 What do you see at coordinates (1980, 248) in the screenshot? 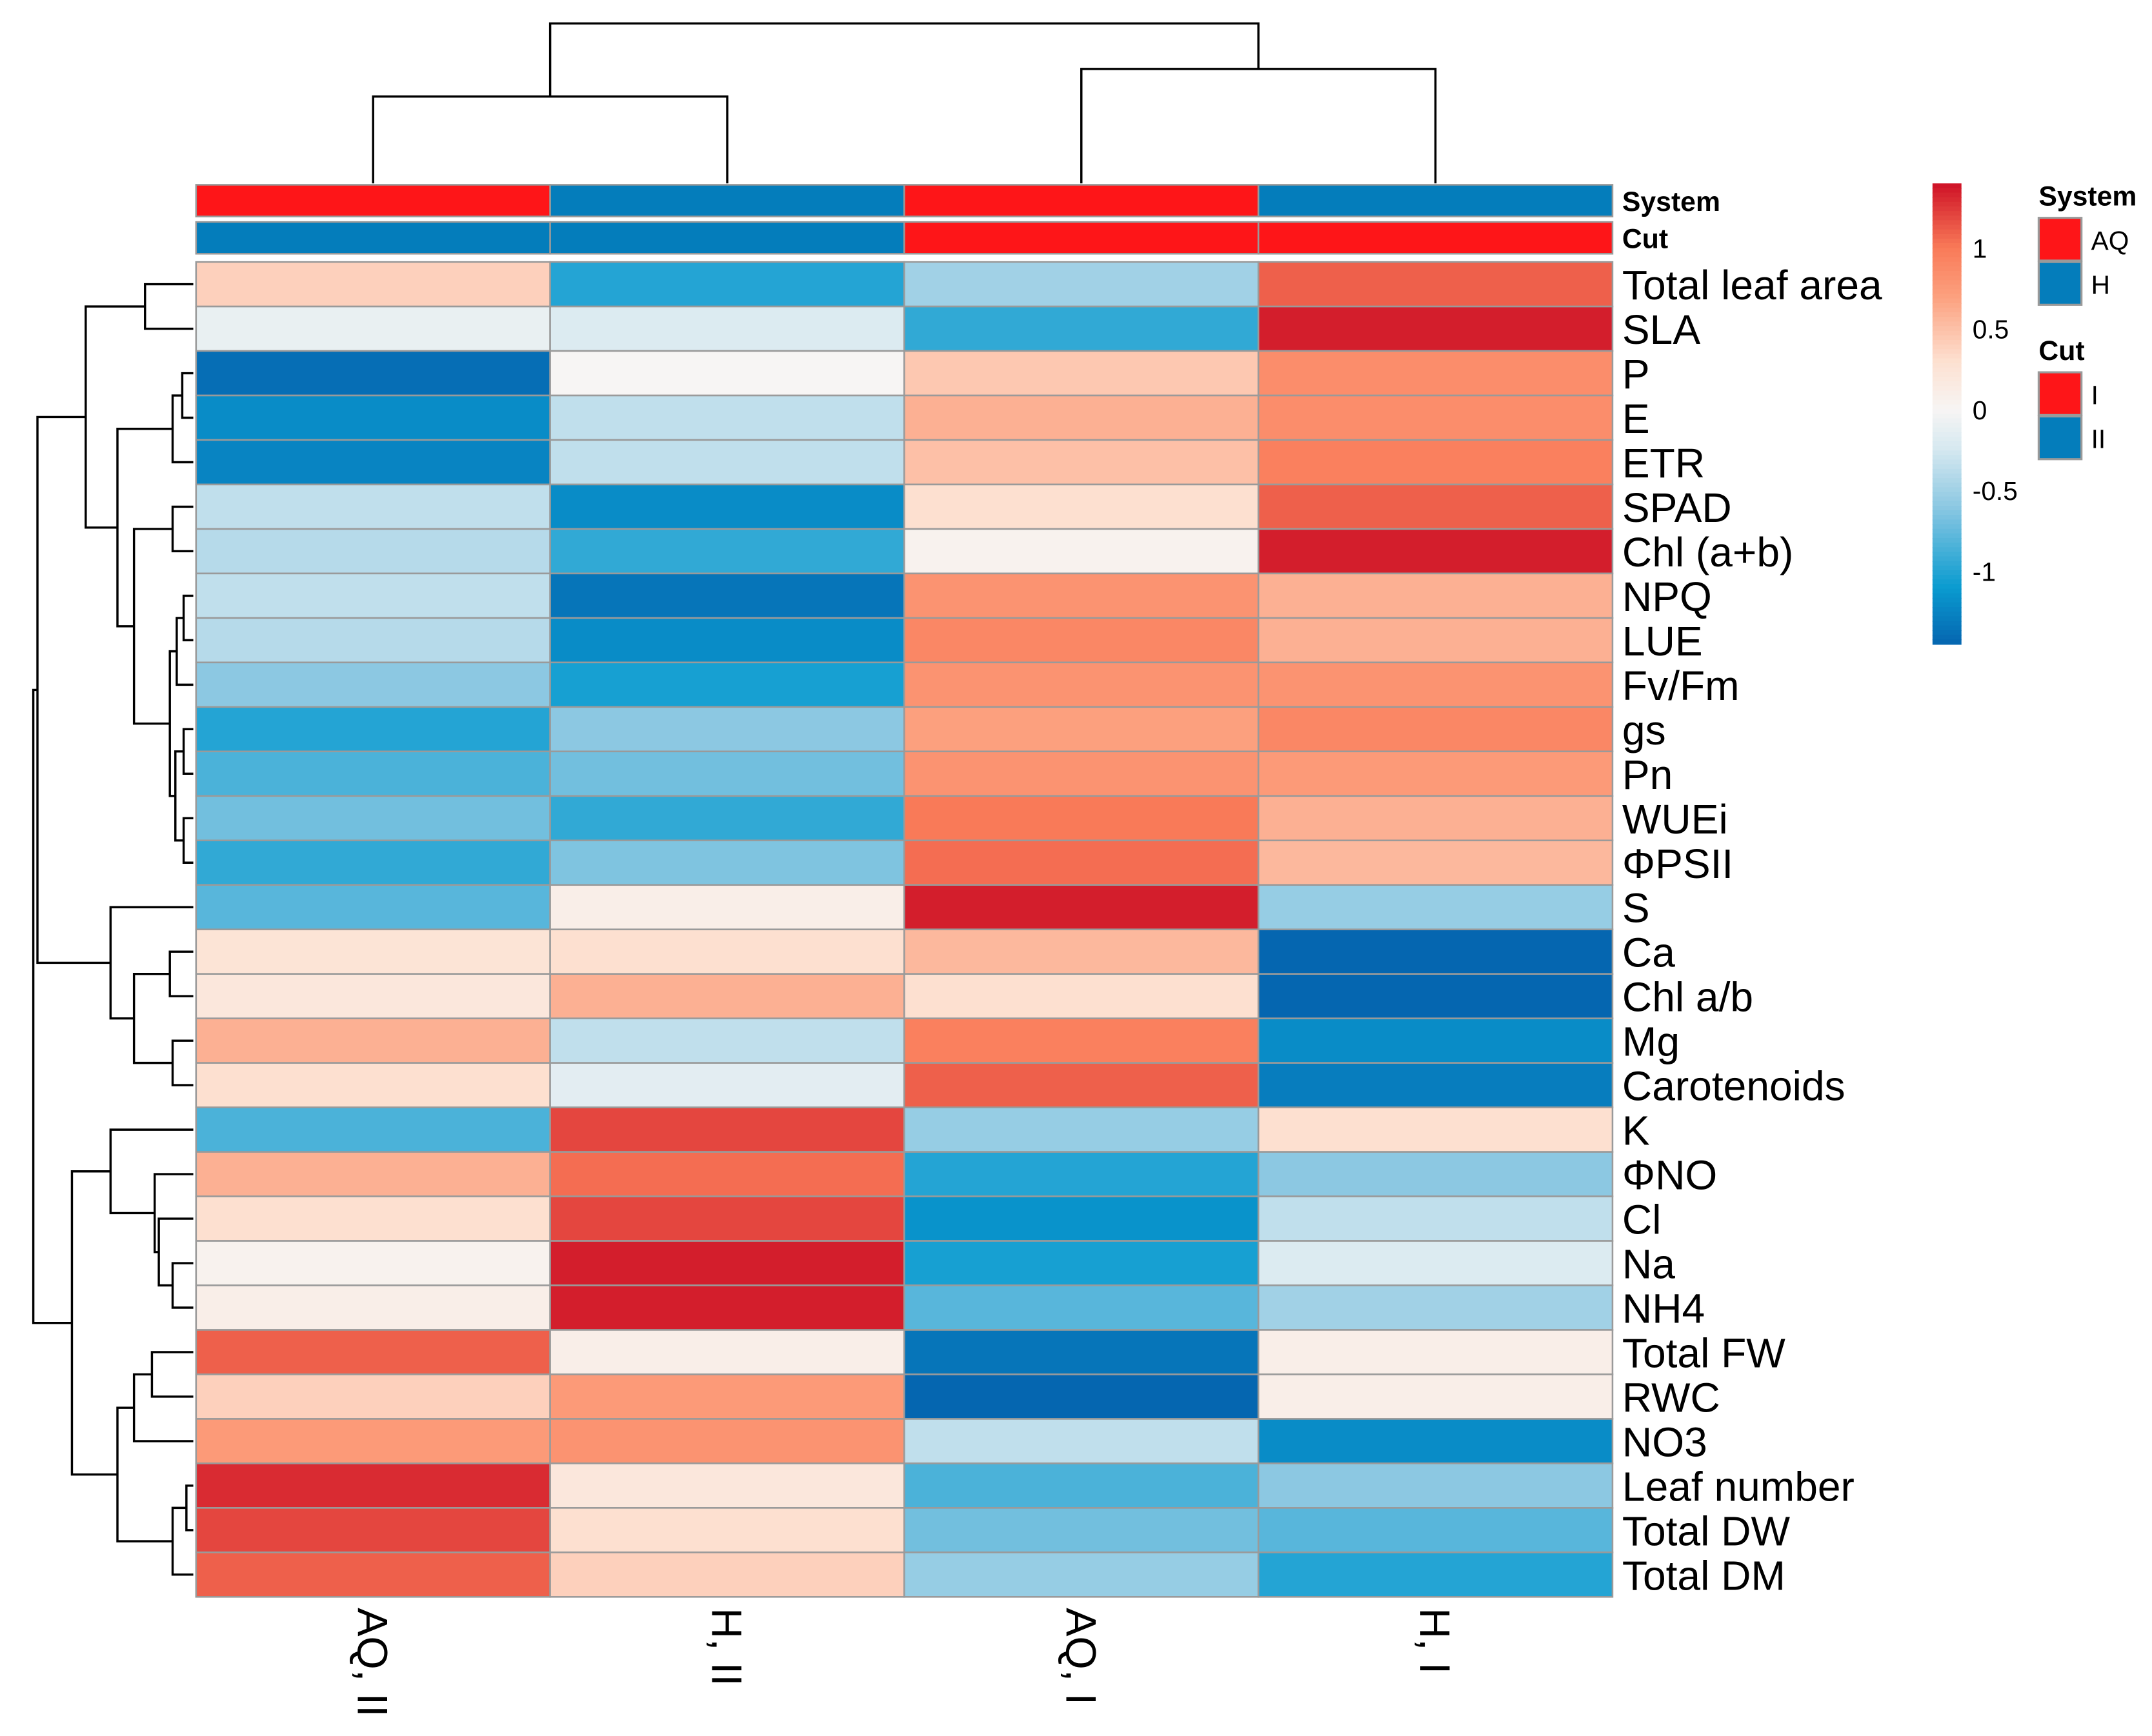
I see `colorbar-tick-label: 1` at bounding box center [1980, 248].